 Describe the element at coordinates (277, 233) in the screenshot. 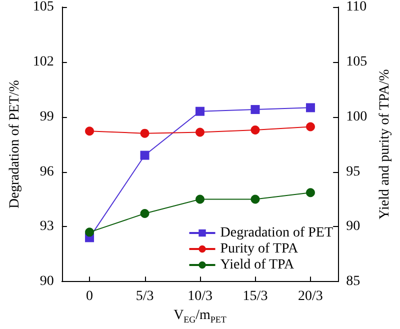

I see `legend-label: Degradation of PET` at that location.